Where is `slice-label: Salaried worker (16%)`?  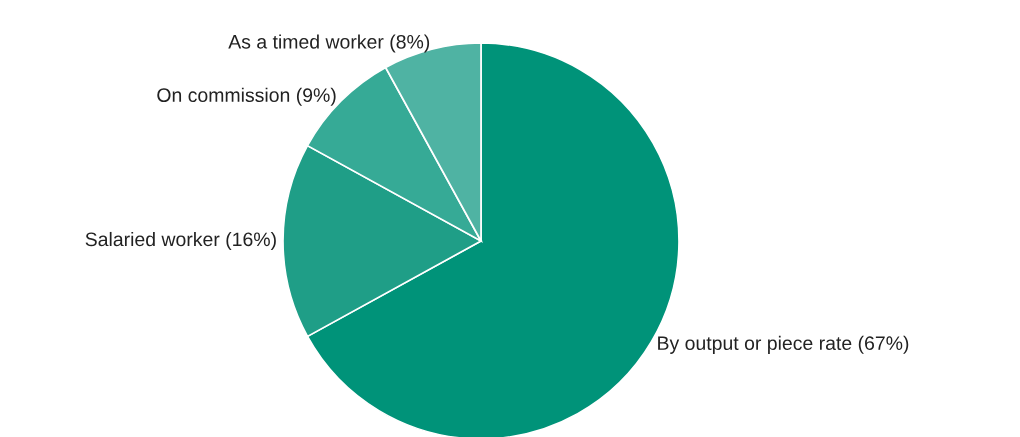
slice-label: Salaried worker (16%) is located at coordinates (180, 241).